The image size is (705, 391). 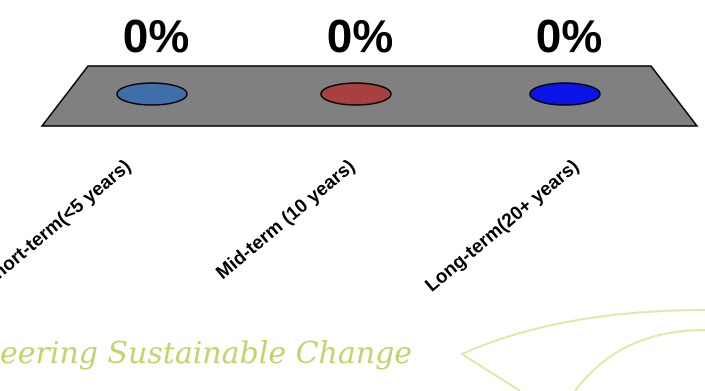 What do you see at coordinates (156, 36) in the screenshot?
I see `value-label-0: 0%` at bounding box center [156, 36].